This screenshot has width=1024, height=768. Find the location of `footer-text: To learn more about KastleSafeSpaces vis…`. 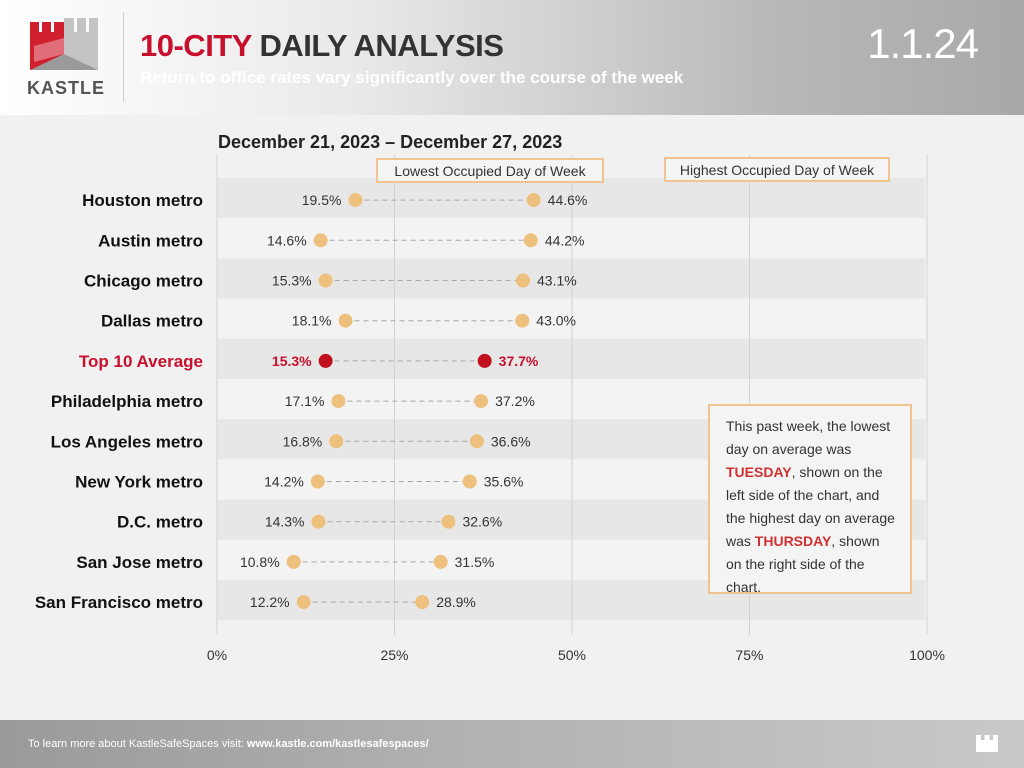

footer-text: To learn more about KastleSafeSpaces vis… is located at coordinates (228, 744).